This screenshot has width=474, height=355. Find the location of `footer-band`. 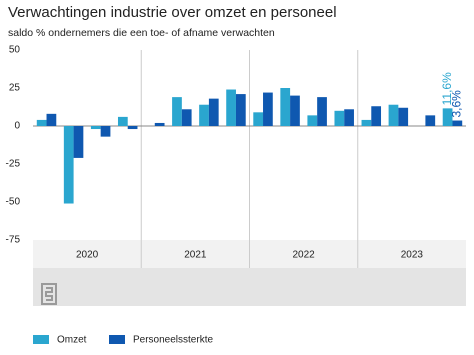

footer-band is located at coordinates (249, 287).